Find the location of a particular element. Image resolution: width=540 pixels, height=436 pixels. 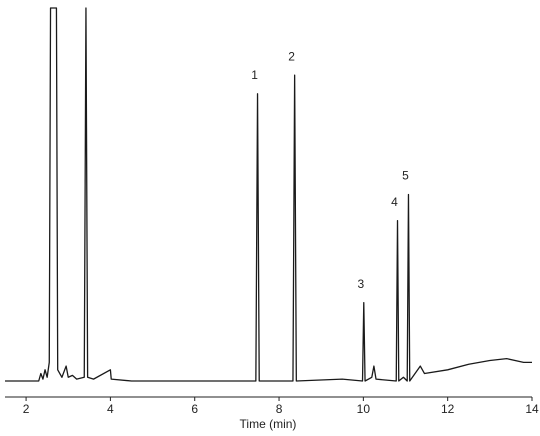

x-tick-label: 4 is located at coordinates (110, 409).